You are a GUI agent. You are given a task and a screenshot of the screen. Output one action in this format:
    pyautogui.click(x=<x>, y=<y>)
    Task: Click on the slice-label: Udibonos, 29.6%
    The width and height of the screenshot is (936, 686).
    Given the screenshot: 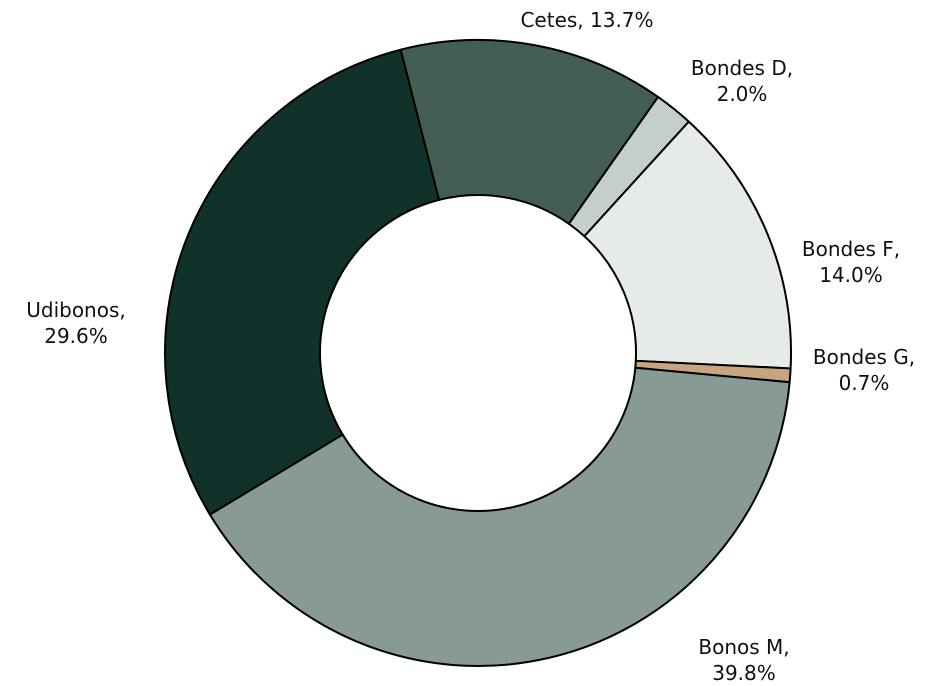 What is the action you would take?
    pyautogui.click(x=76, y=323)
    